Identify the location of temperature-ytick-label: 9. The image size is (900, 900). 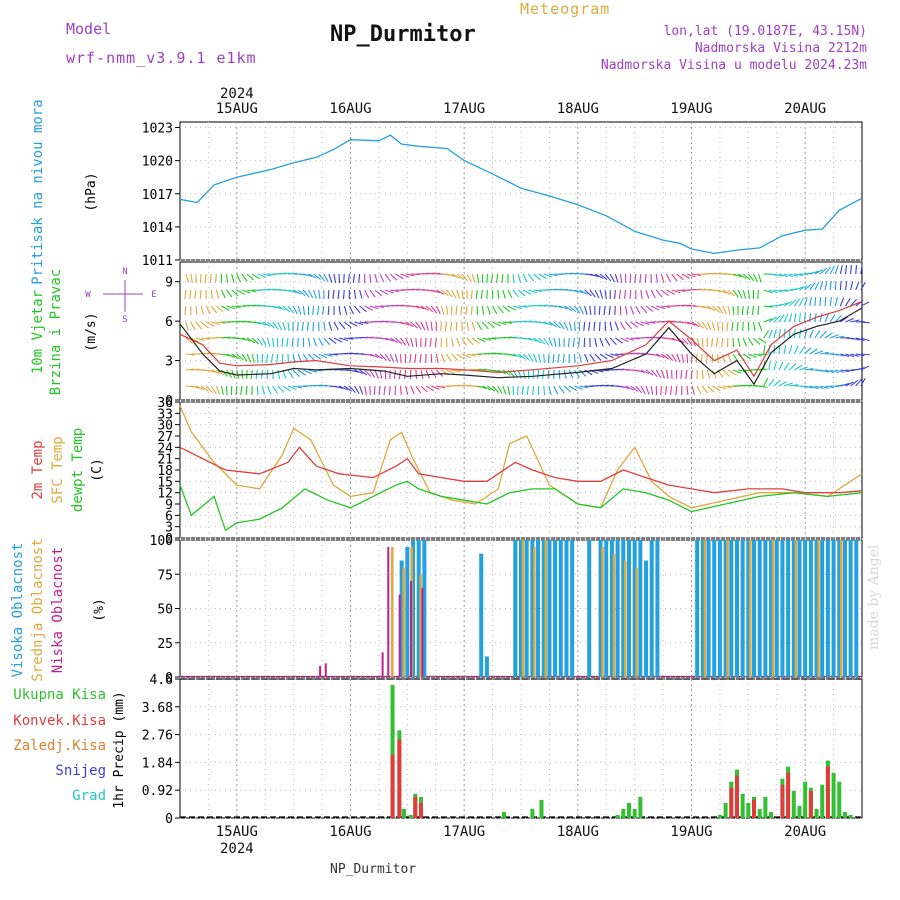
(169, 505).